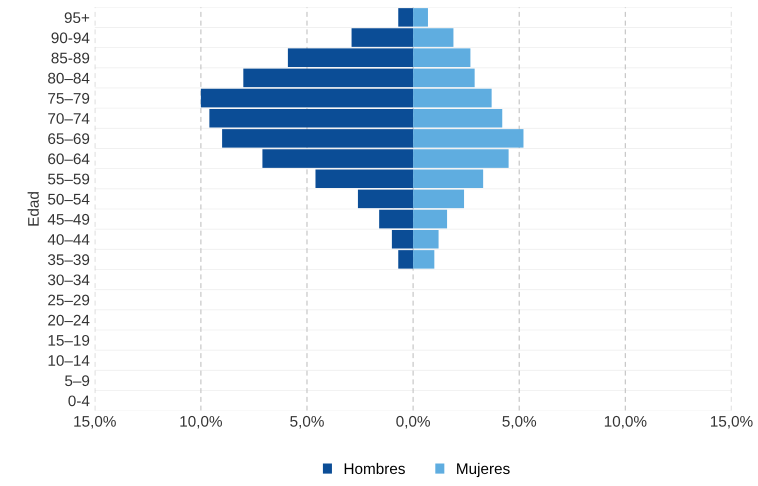  What do you see at coordinates (69, 179) in the screenshot?
I see `y-tick-label: 55–59` at bounding box center [69, 179].